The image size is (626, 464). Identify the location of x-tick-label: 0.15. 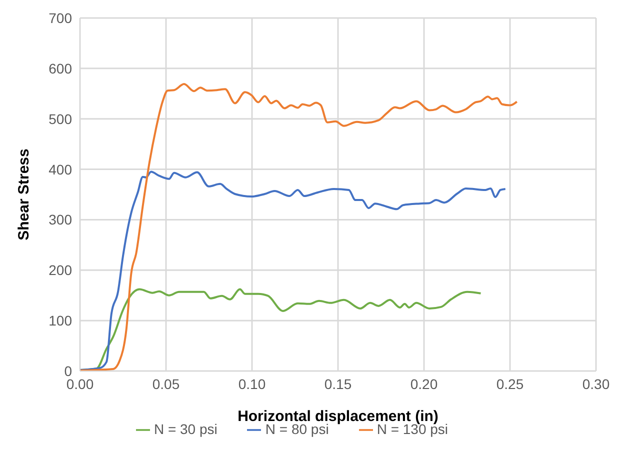
(338, 384).